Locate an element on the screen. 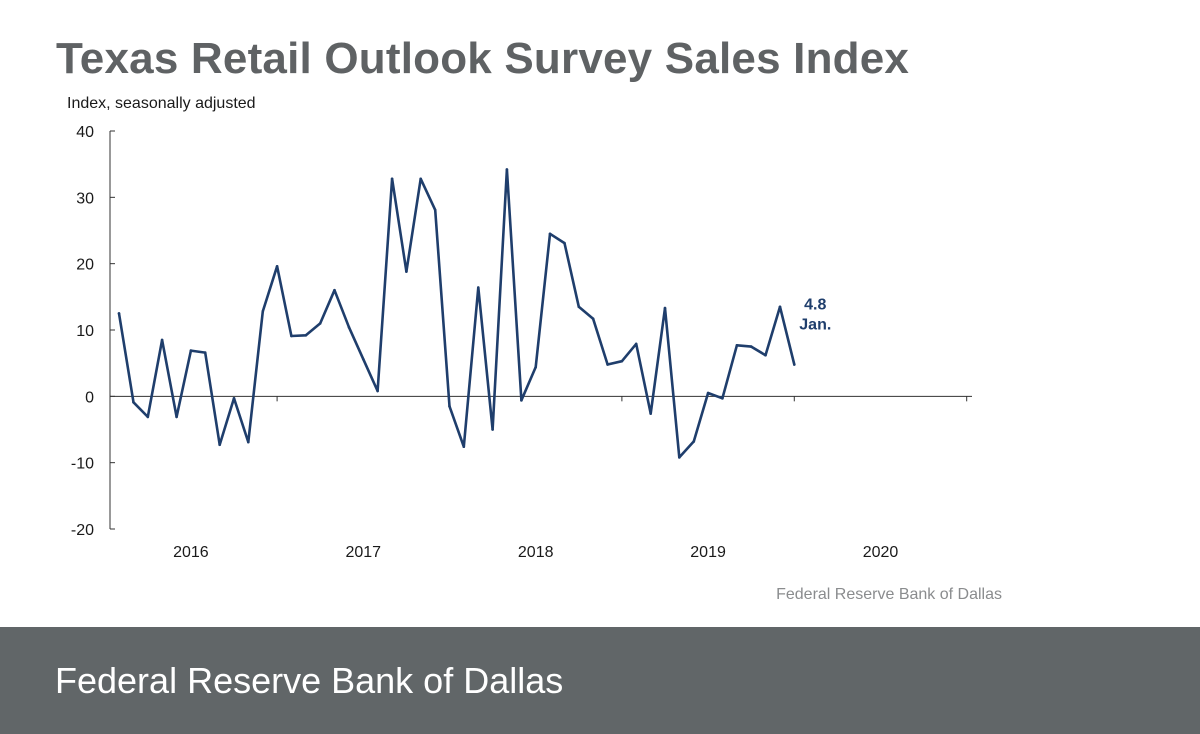 The width and height of the screenshot is (1200, 734). footer-org-name: Federal Reserve Bank of Dallas is located at coordinates (309, 680).